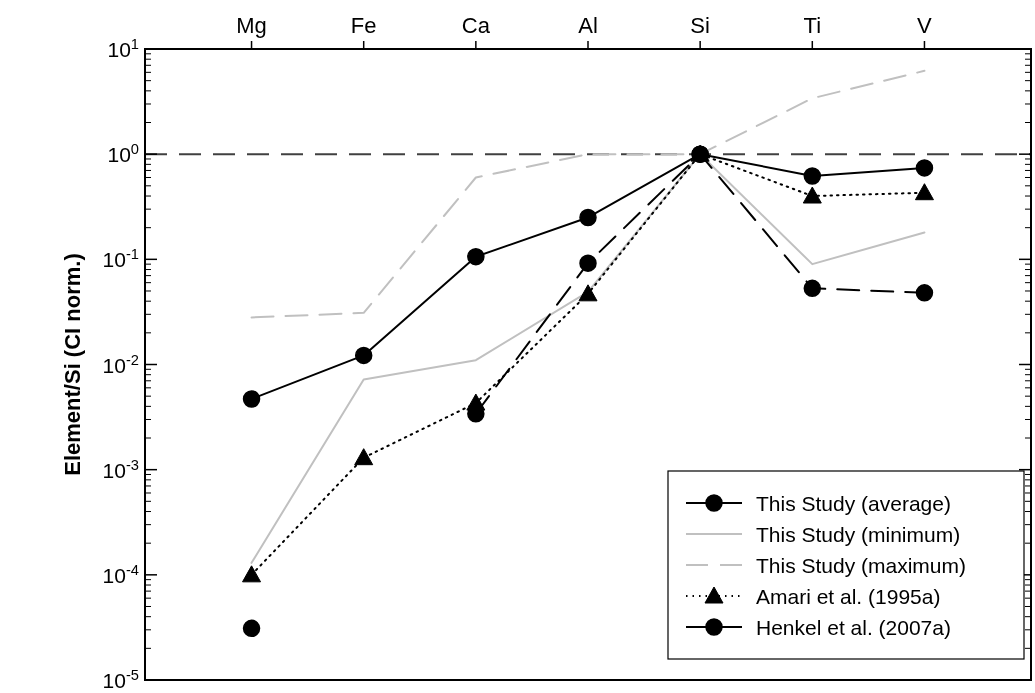 This screenshot has height=693, width=1035. What do you see at coordinates (363, 25) in the screenshot?
I see `x-tick-label: Fe` at bounding box center [363, 25].